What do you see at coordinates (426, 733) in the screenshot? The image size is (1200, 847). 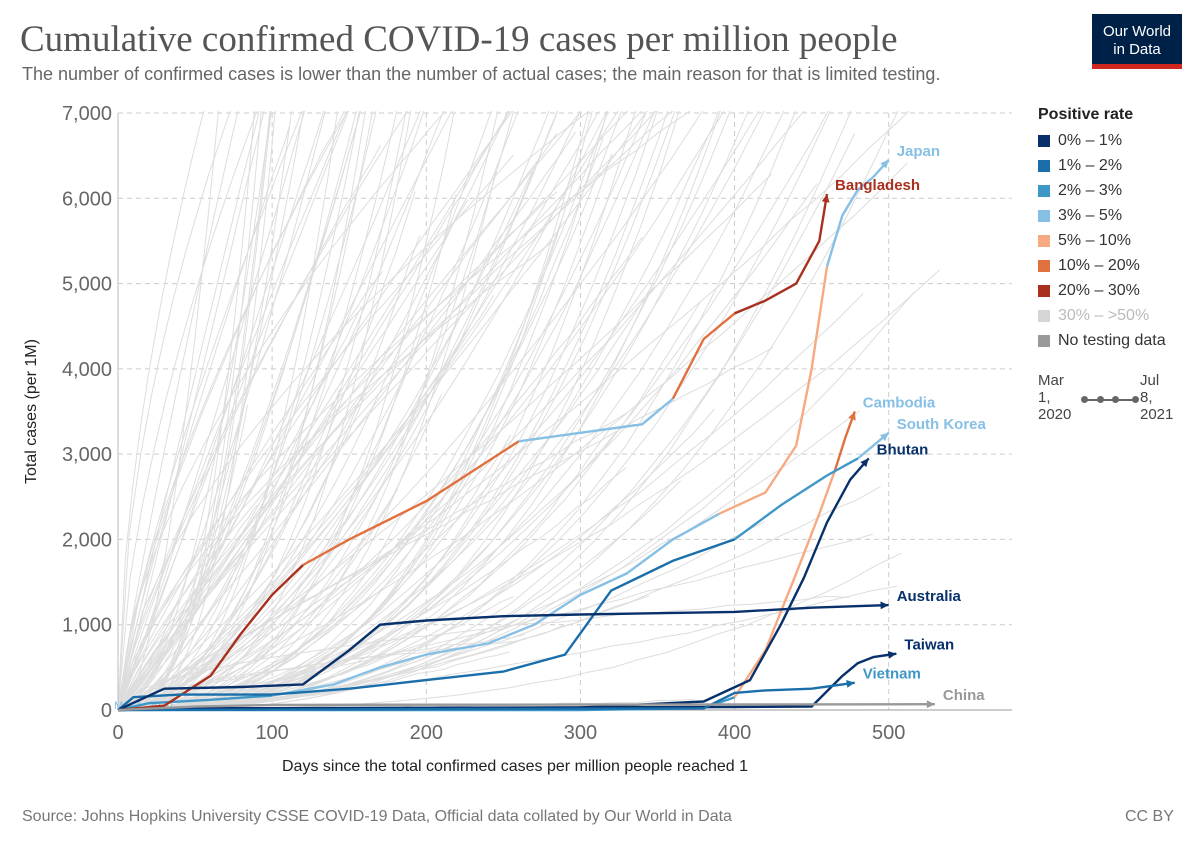 I see `x-tick-label: 200` at bounding box center [426, 733].